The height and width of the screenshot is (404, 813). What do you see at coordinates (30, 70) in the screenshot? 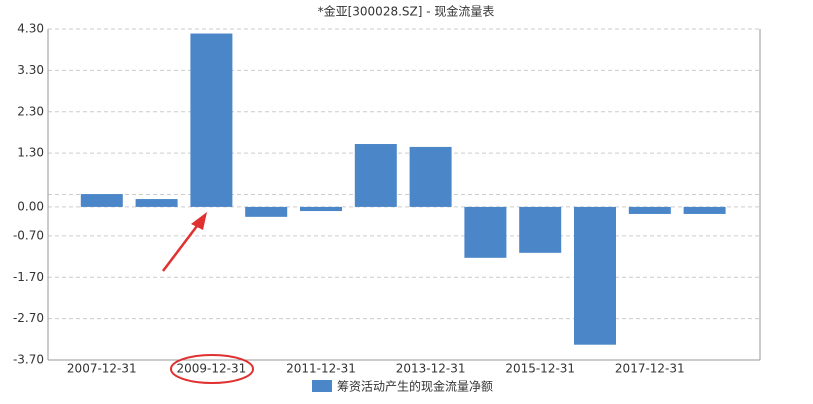
I see `y-tick-label: 3.30` at bounding box center [30, 70].